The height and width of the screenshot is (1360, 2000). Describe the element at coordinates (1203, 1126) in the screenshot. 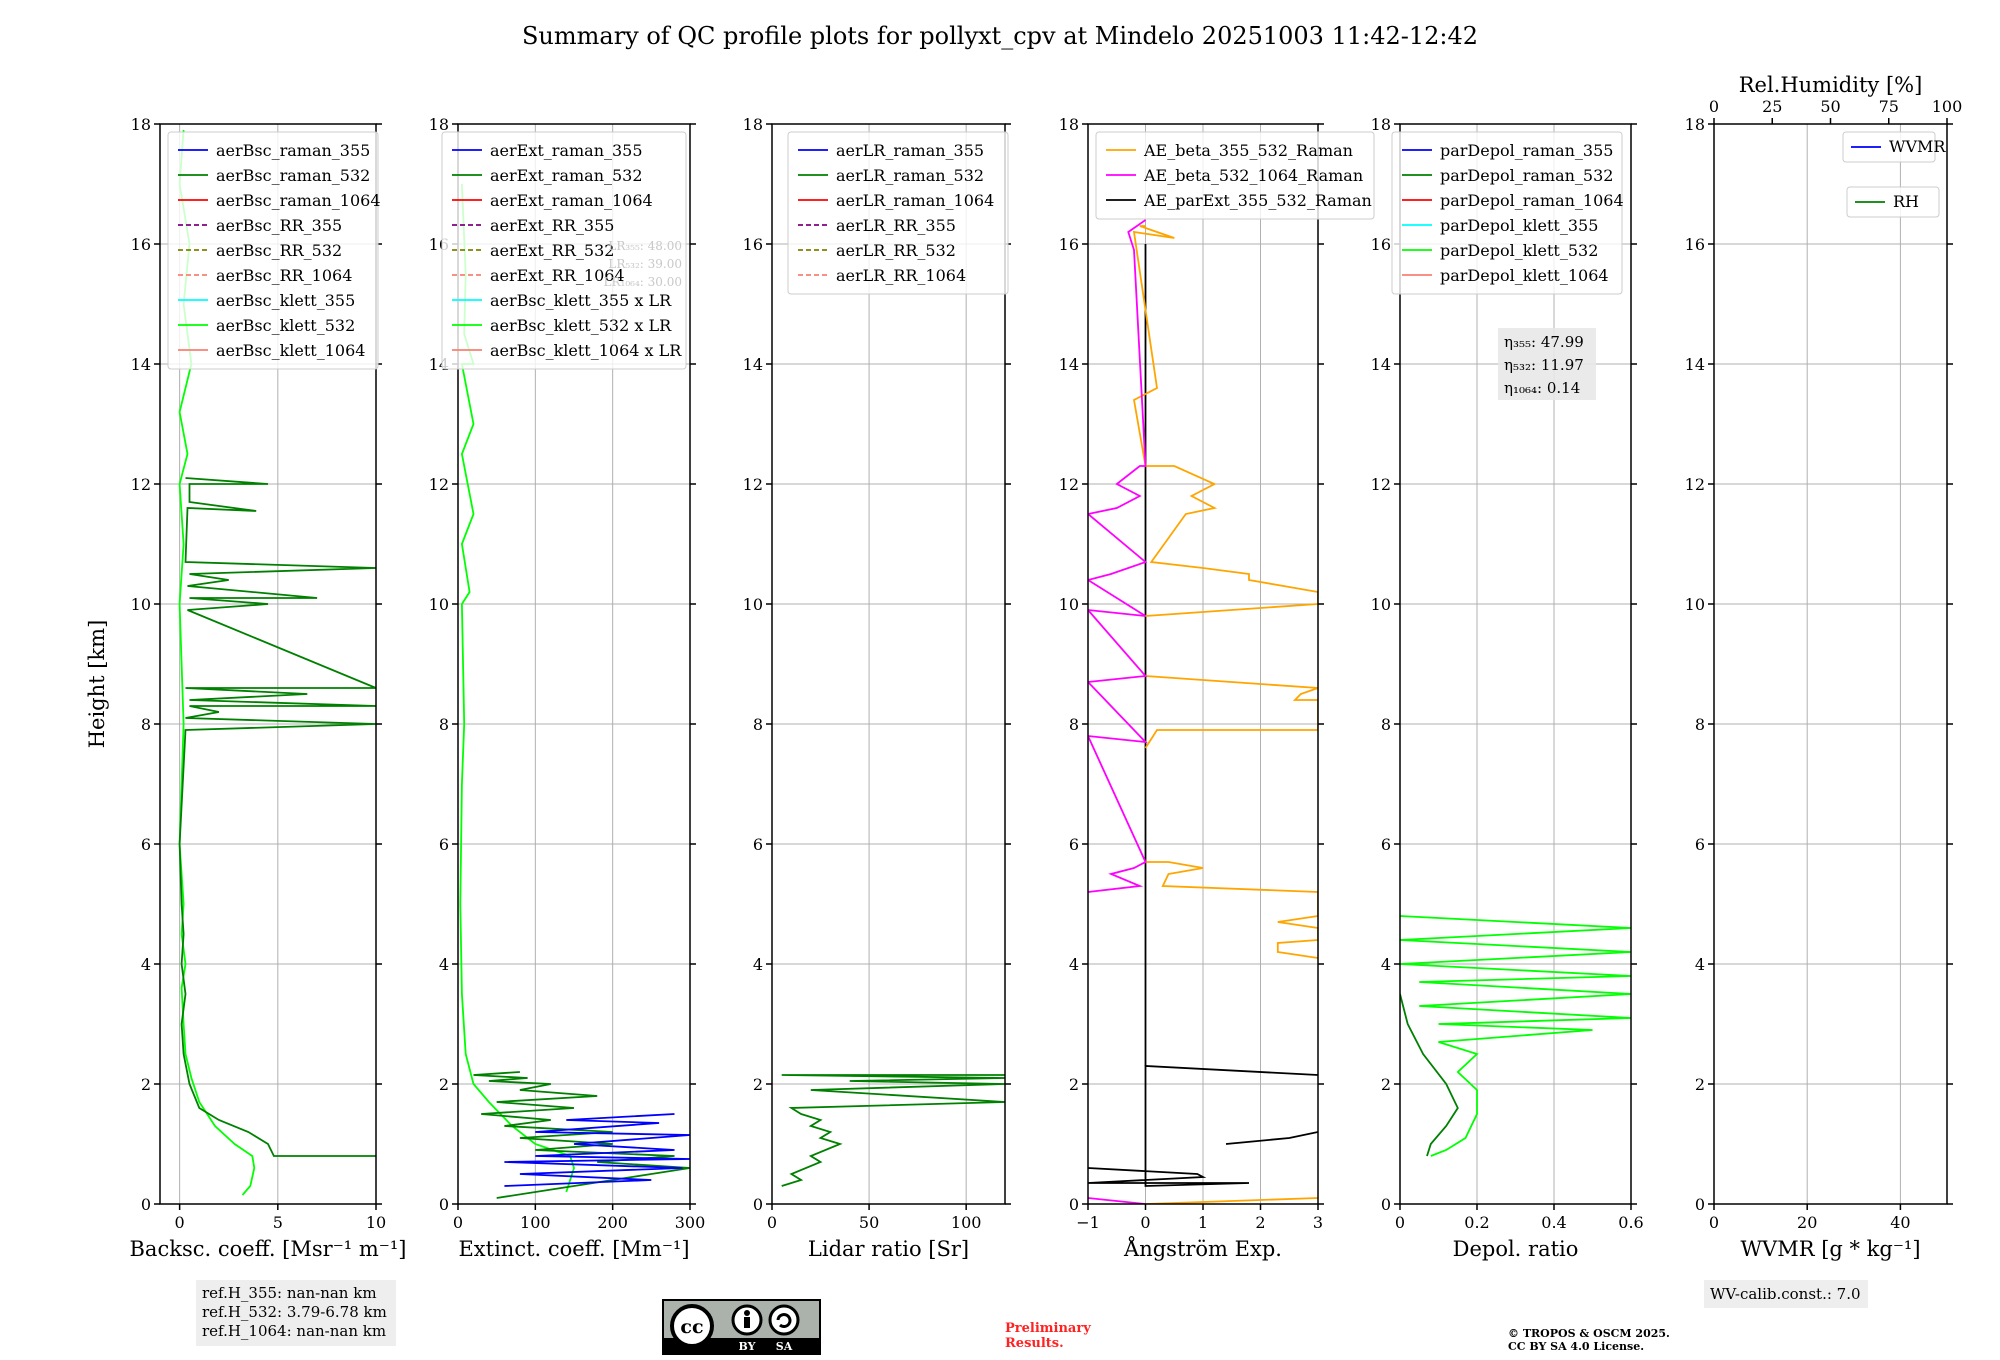

I see `series-line-ae-parext-355-532-raman` at that location.